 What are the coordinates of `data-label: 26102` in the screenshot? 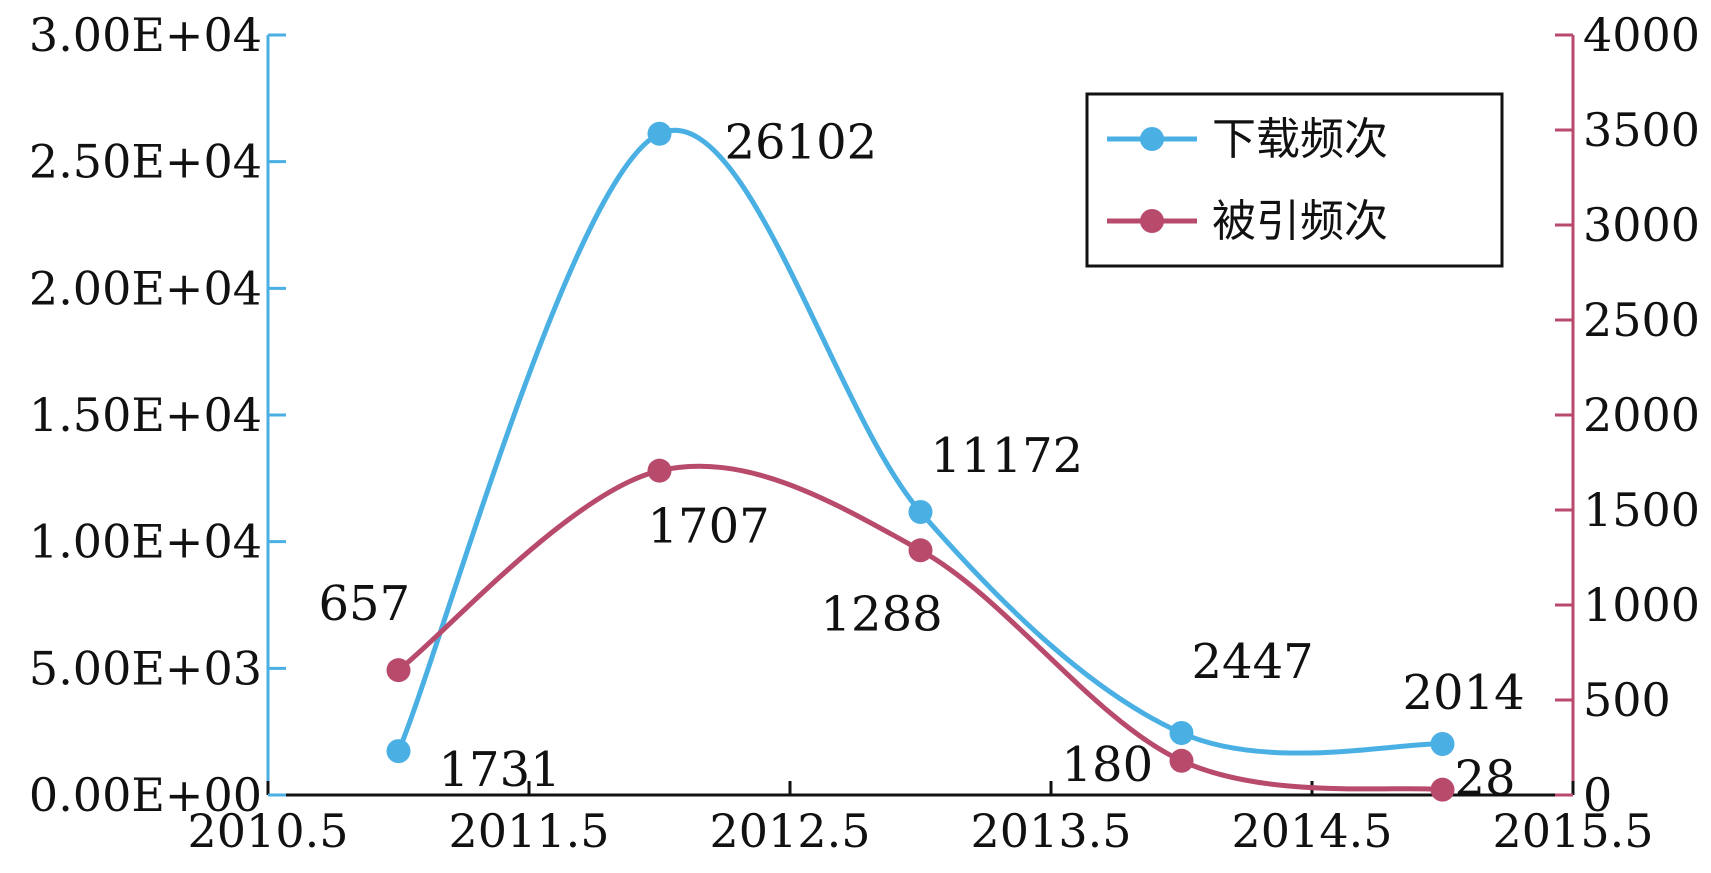 It's located at (801, 143).